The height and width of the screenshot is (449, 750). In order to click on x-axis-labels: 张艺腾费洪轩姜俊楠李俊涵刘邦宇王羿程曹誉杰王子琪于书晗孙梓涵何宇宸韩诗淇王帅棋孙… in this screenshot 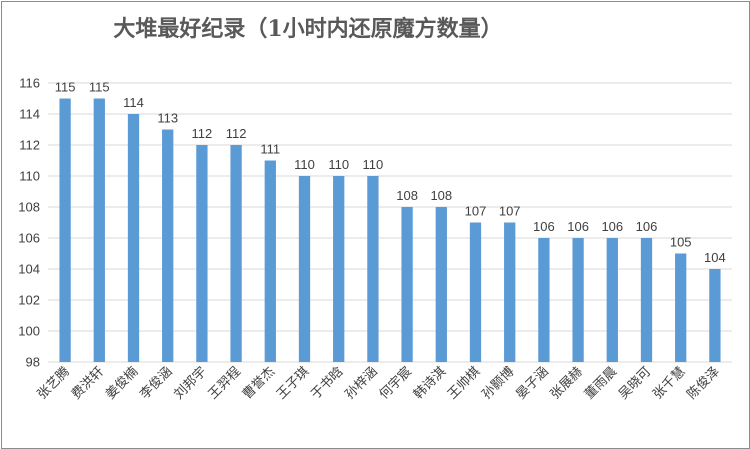, I will do `click(378, 383)`.